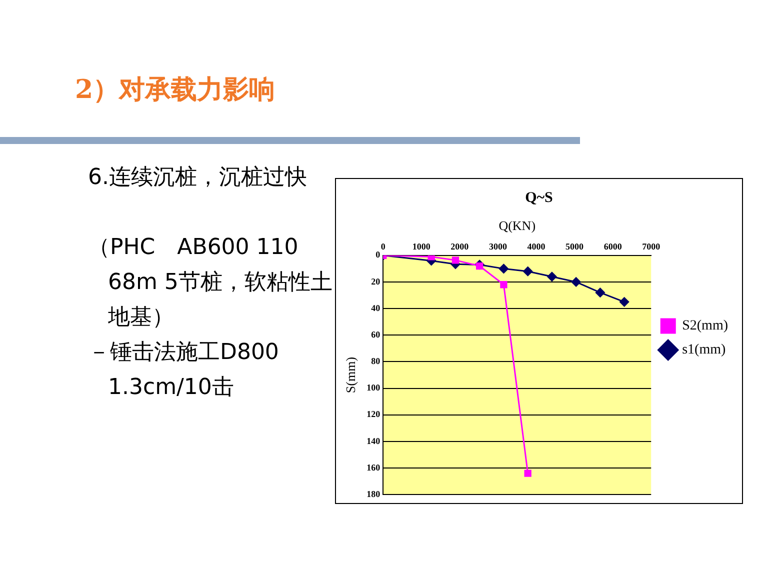 The width and height of the screenshot is (760, 561). Describe the element at coordinates (575, 246) in the screenshot. I see `x-tick-label: 5000` at that location.